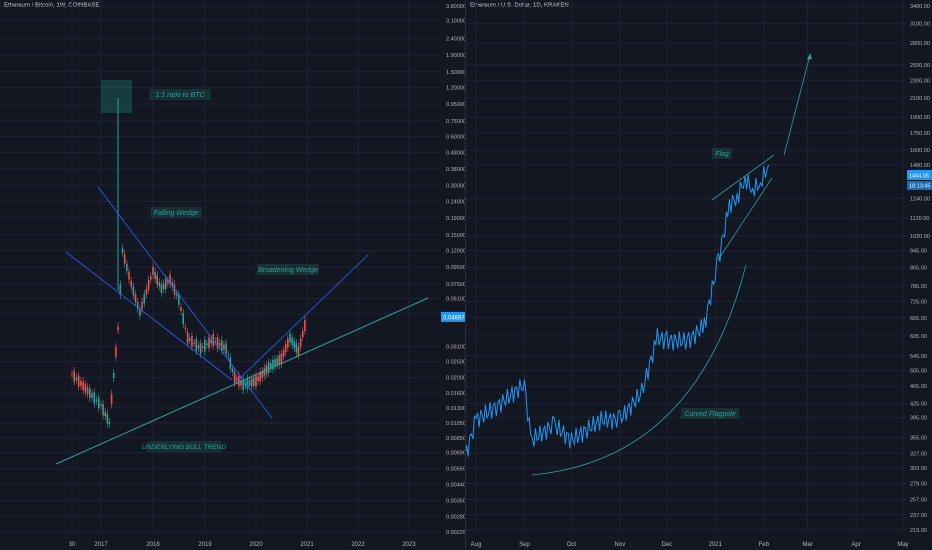 This screenshot has height=550, width=932. What do you see at coordinates (639, 370) in the screenshot?
I see `curved-flagpole-line` at bounding box center [639, 370].